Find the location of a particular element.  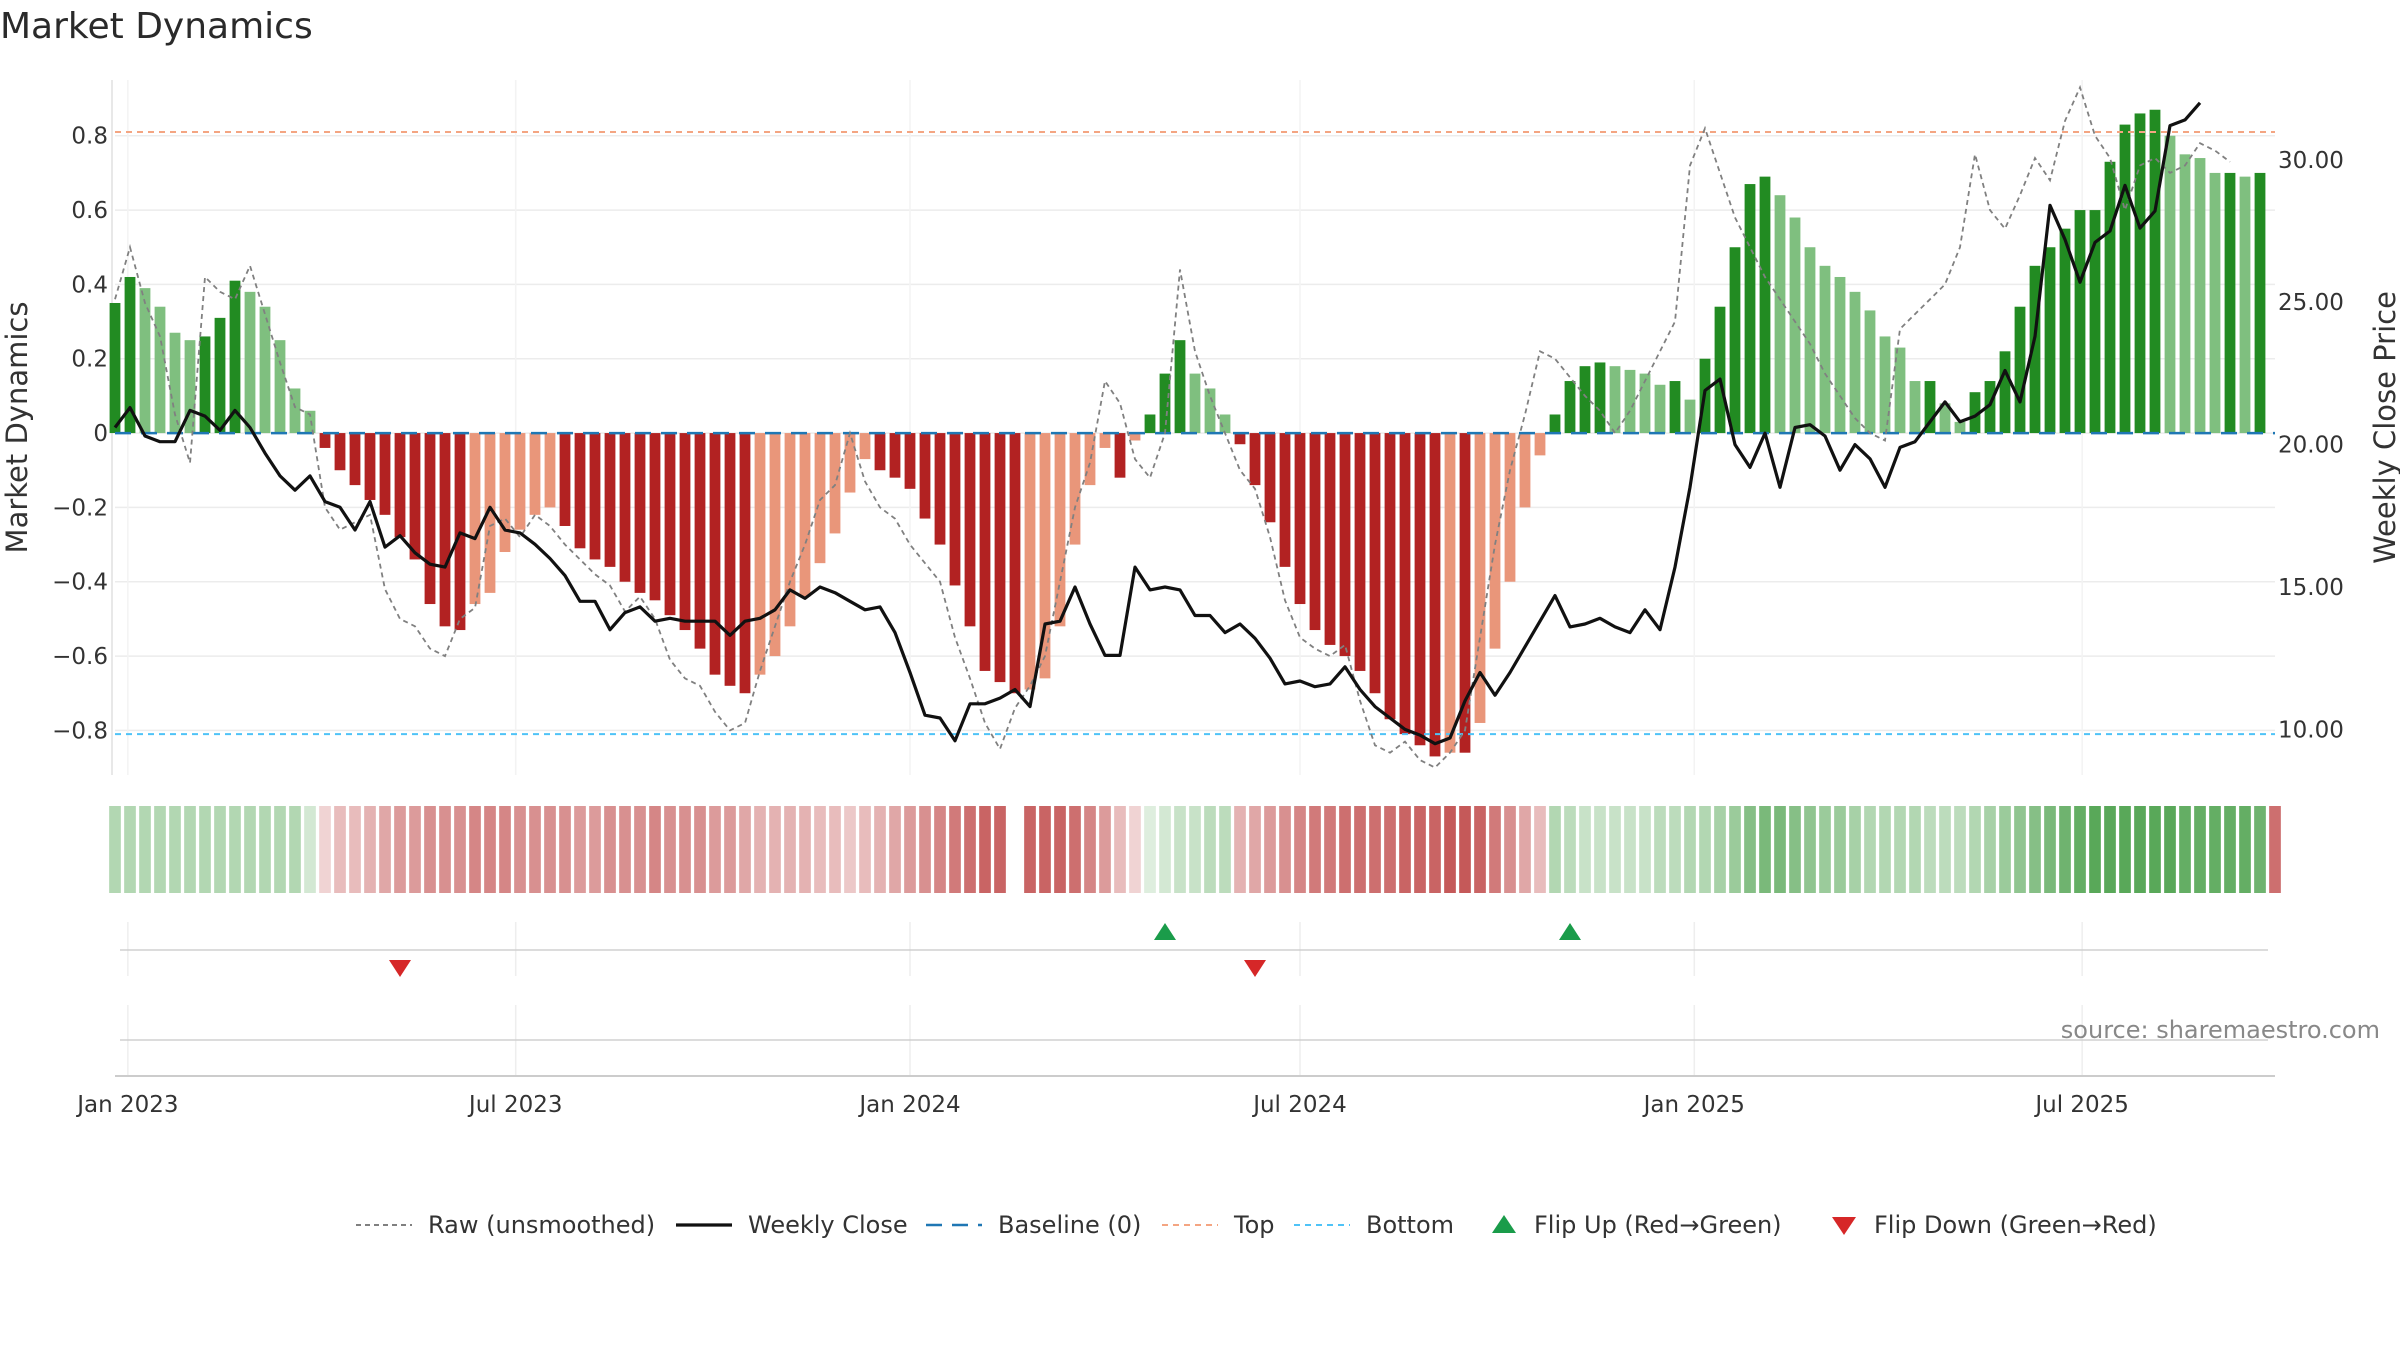

y-tick-label-right: 25.00 is located at coordinates (2311, 303).